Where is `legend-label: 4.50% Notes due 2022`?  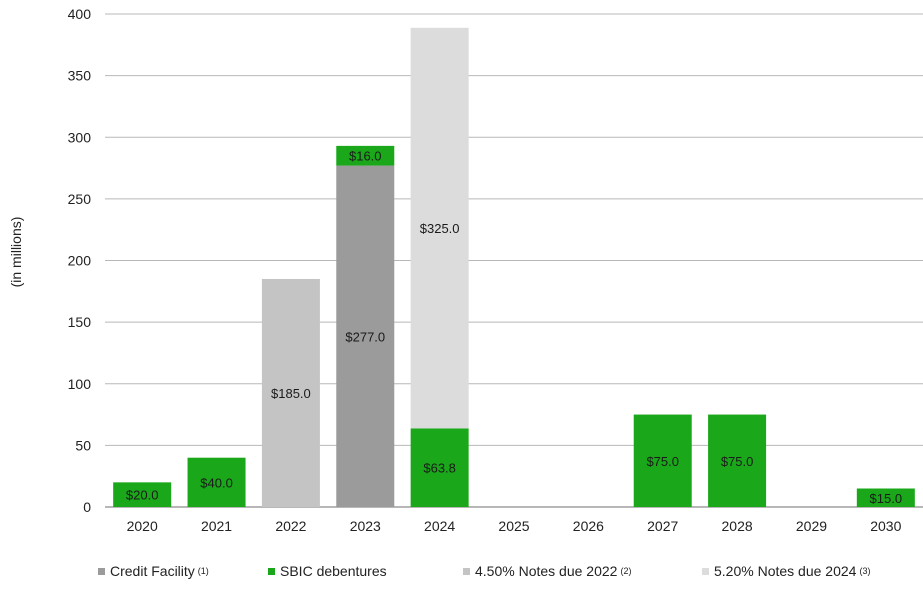
legend-label: 4.50% Notes due 2022 is located at coordinates (546, 571).